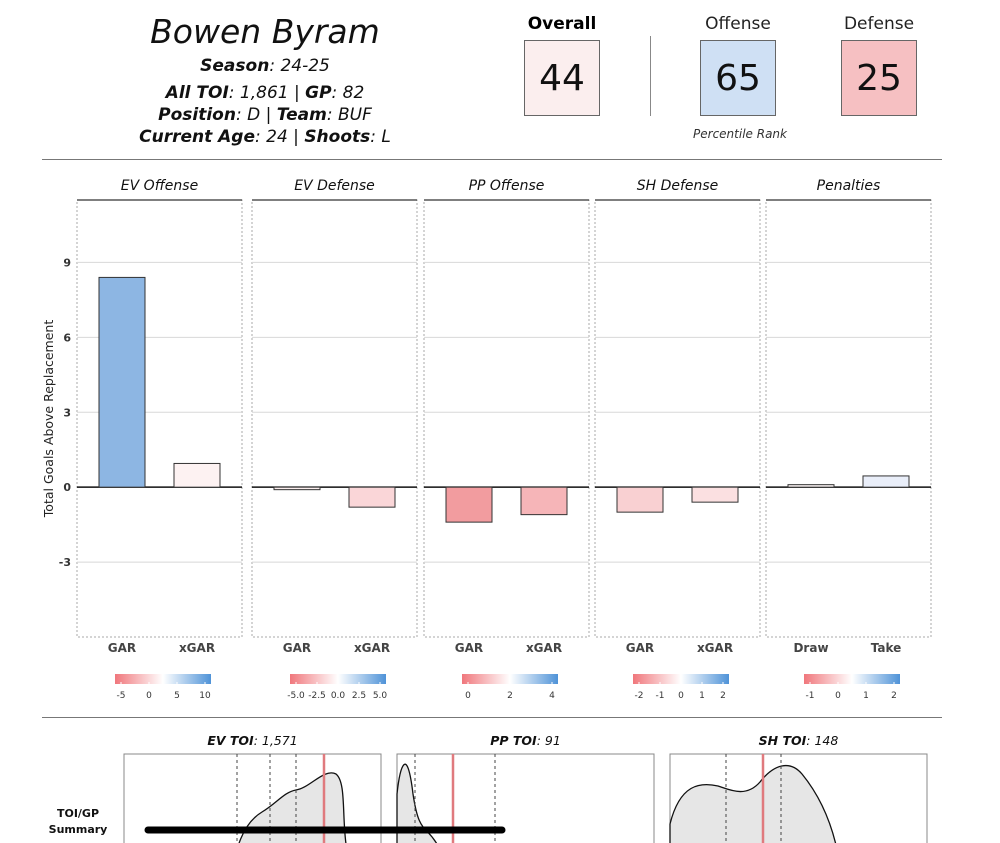 The image size is (1000, 843). I want to click on color-scale-tick-label: 0.0, so click(338, 696).